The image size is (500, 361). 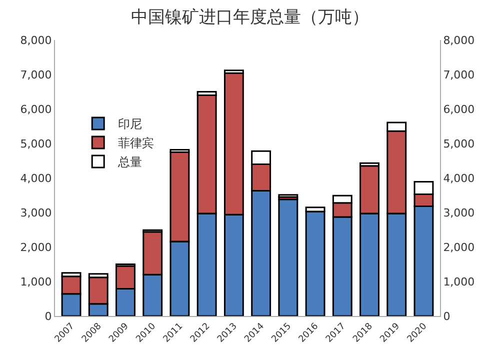 I want to click on y2-tick-label: 0, so click(x=446, y=316).